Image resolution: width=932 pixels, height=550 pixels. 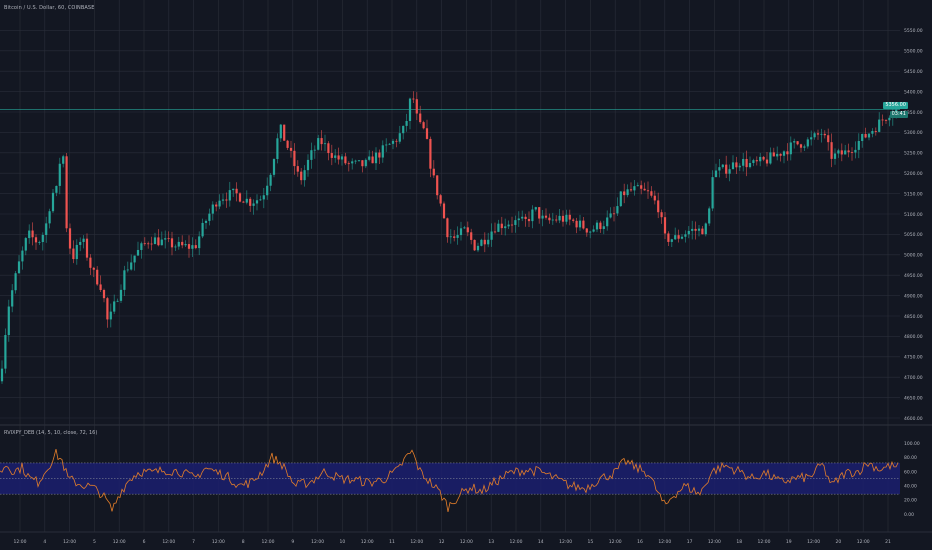 What do you see at coordinates (912, 479) in the screenshot?
I see `indicator-axis: 100.00 80.00 60.00 40.00 20.00 0.00` at bounding box center [912, 479].